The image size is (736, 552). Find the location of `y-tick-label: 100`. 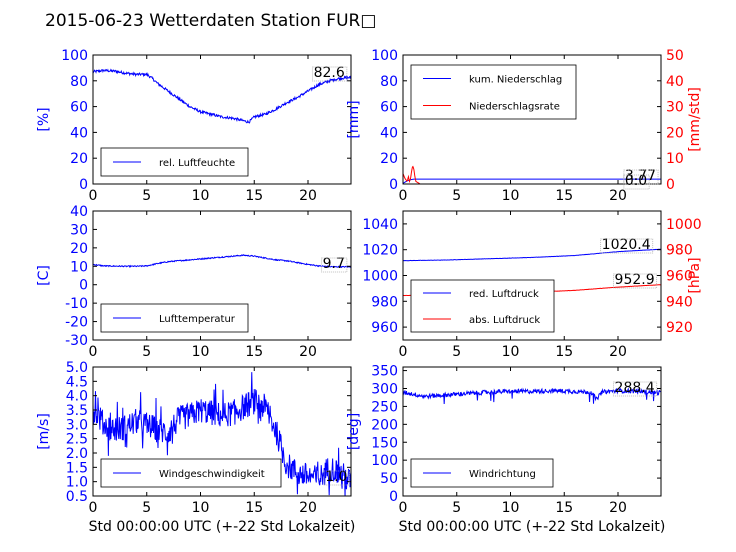

y-tick-label: 100 is located at coordinates (384, 461).